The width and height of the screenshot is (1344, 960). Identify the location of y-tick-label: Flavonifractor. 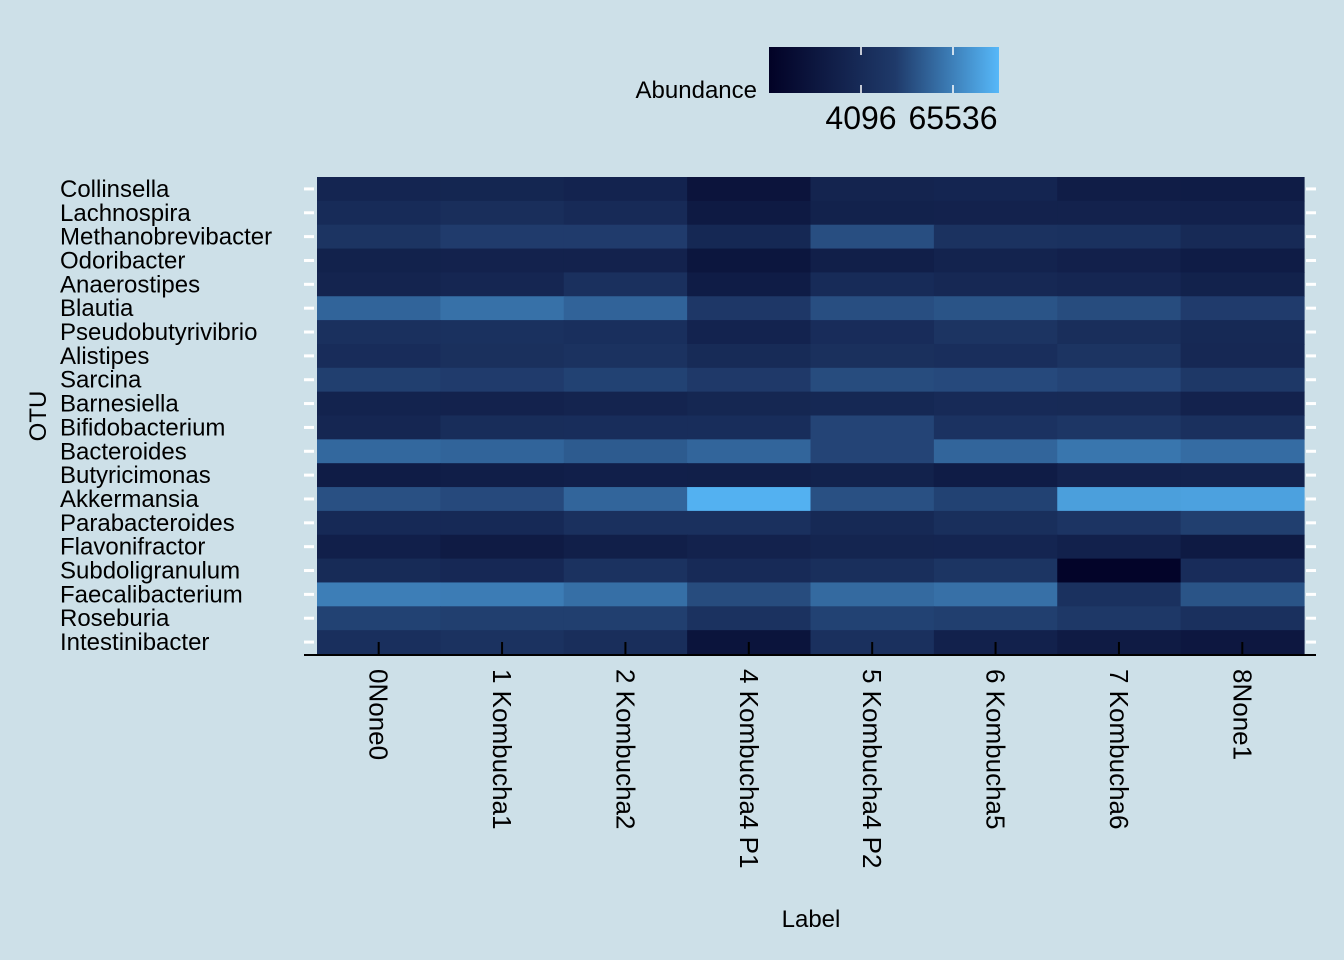
(132, 547).